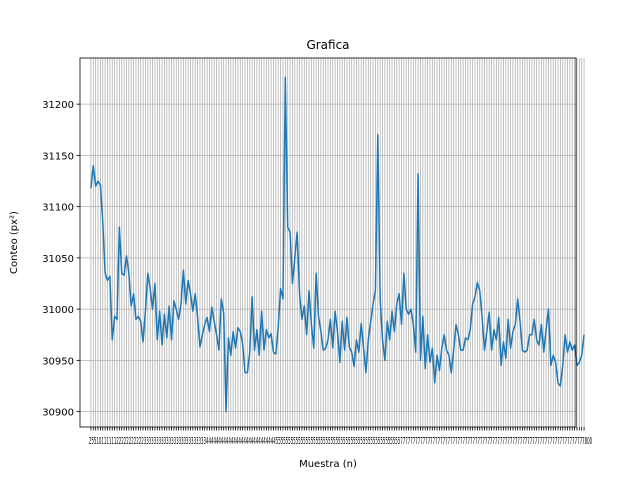 Image resolution: width=640 pixels, height=480 pixels. What do you see at coordinates (328, 464) in the screenshot?
I see `x-axis-label: Muestra (n)` at bounding box center [328, 464].